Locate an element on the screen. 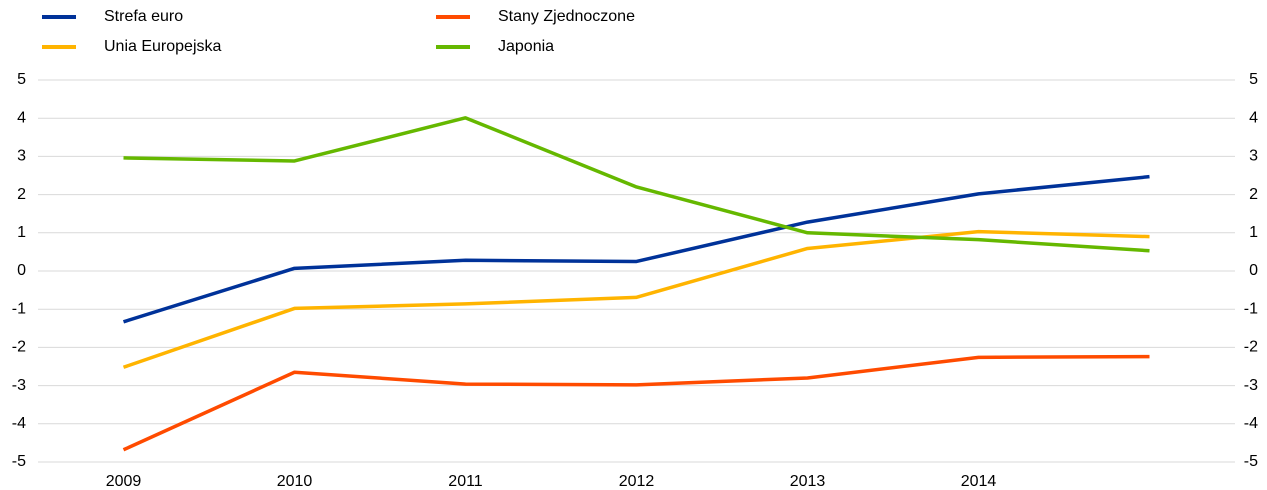 The image size is (1267, 490). y-tick-label: -2 is located at coordinates (19, 347).